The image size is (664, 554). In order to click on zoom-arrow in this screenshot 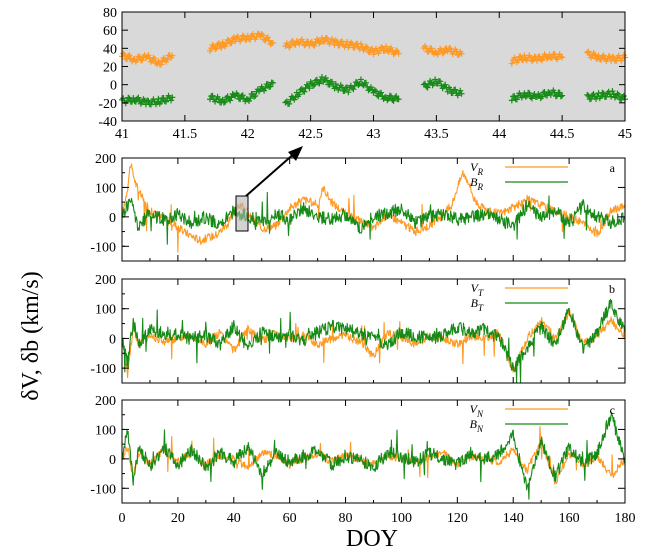, I will do `click(271, 174)`.